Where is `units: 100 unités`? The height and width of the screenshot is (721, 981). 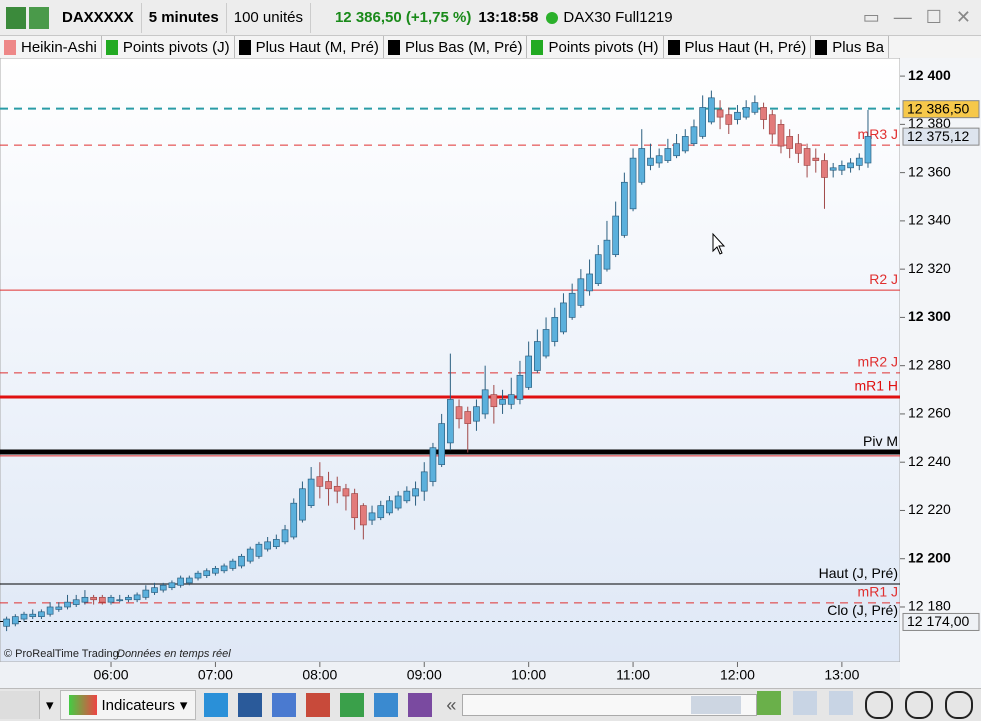
units: 100 unités is located at coordinates (269, 17).